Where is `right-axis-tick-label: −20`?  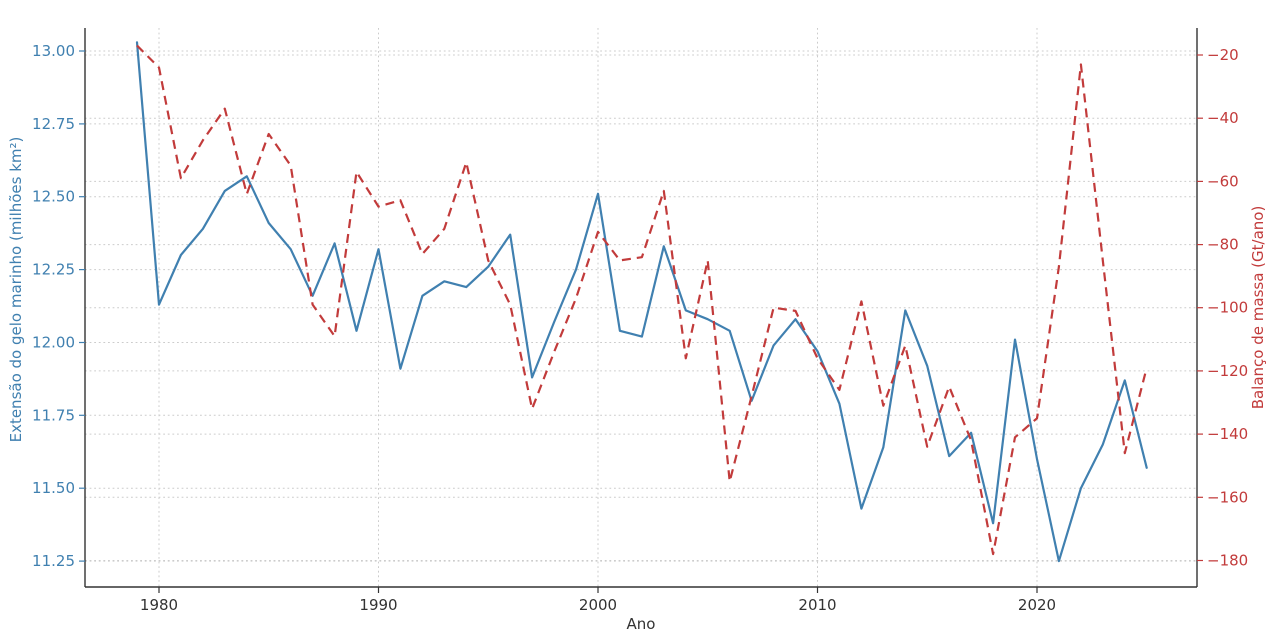
right-axis-tick-label: −20 is located at coordinates (1223, 55).